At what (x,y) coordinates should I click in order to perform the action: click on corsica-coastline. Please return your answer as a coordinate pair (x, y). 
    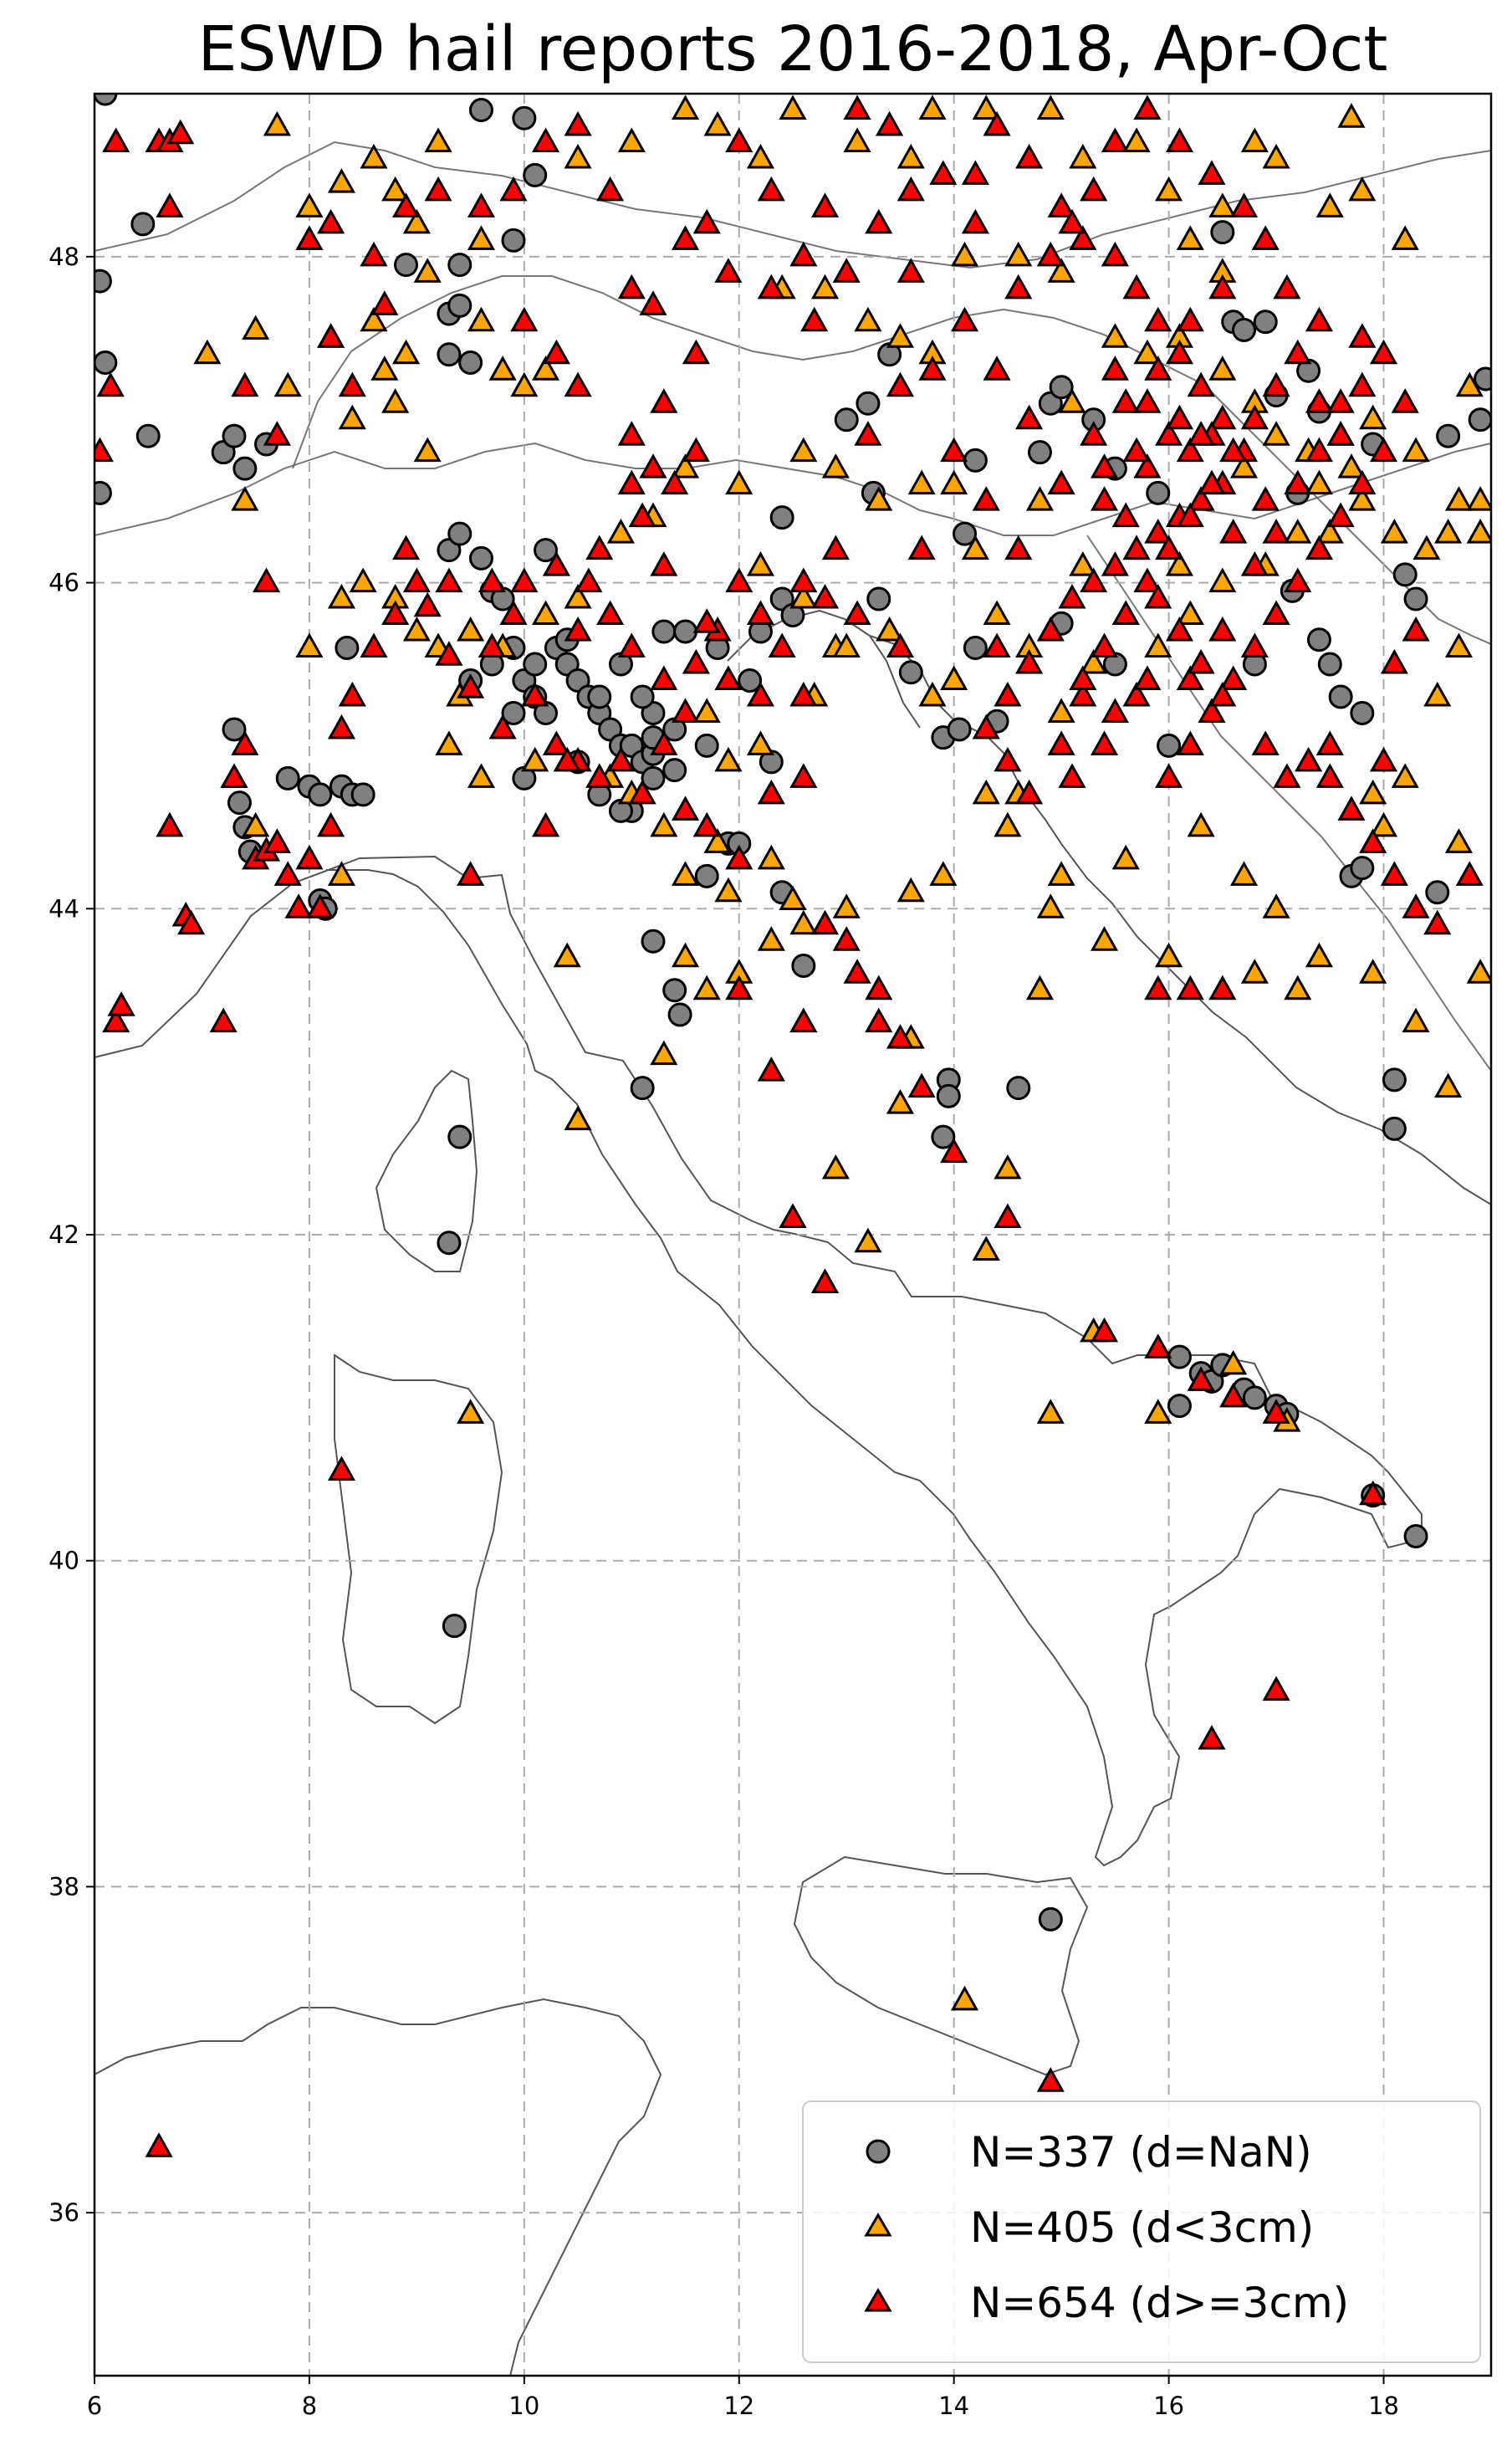
    Looking at the image, I should click on (426, 1170).